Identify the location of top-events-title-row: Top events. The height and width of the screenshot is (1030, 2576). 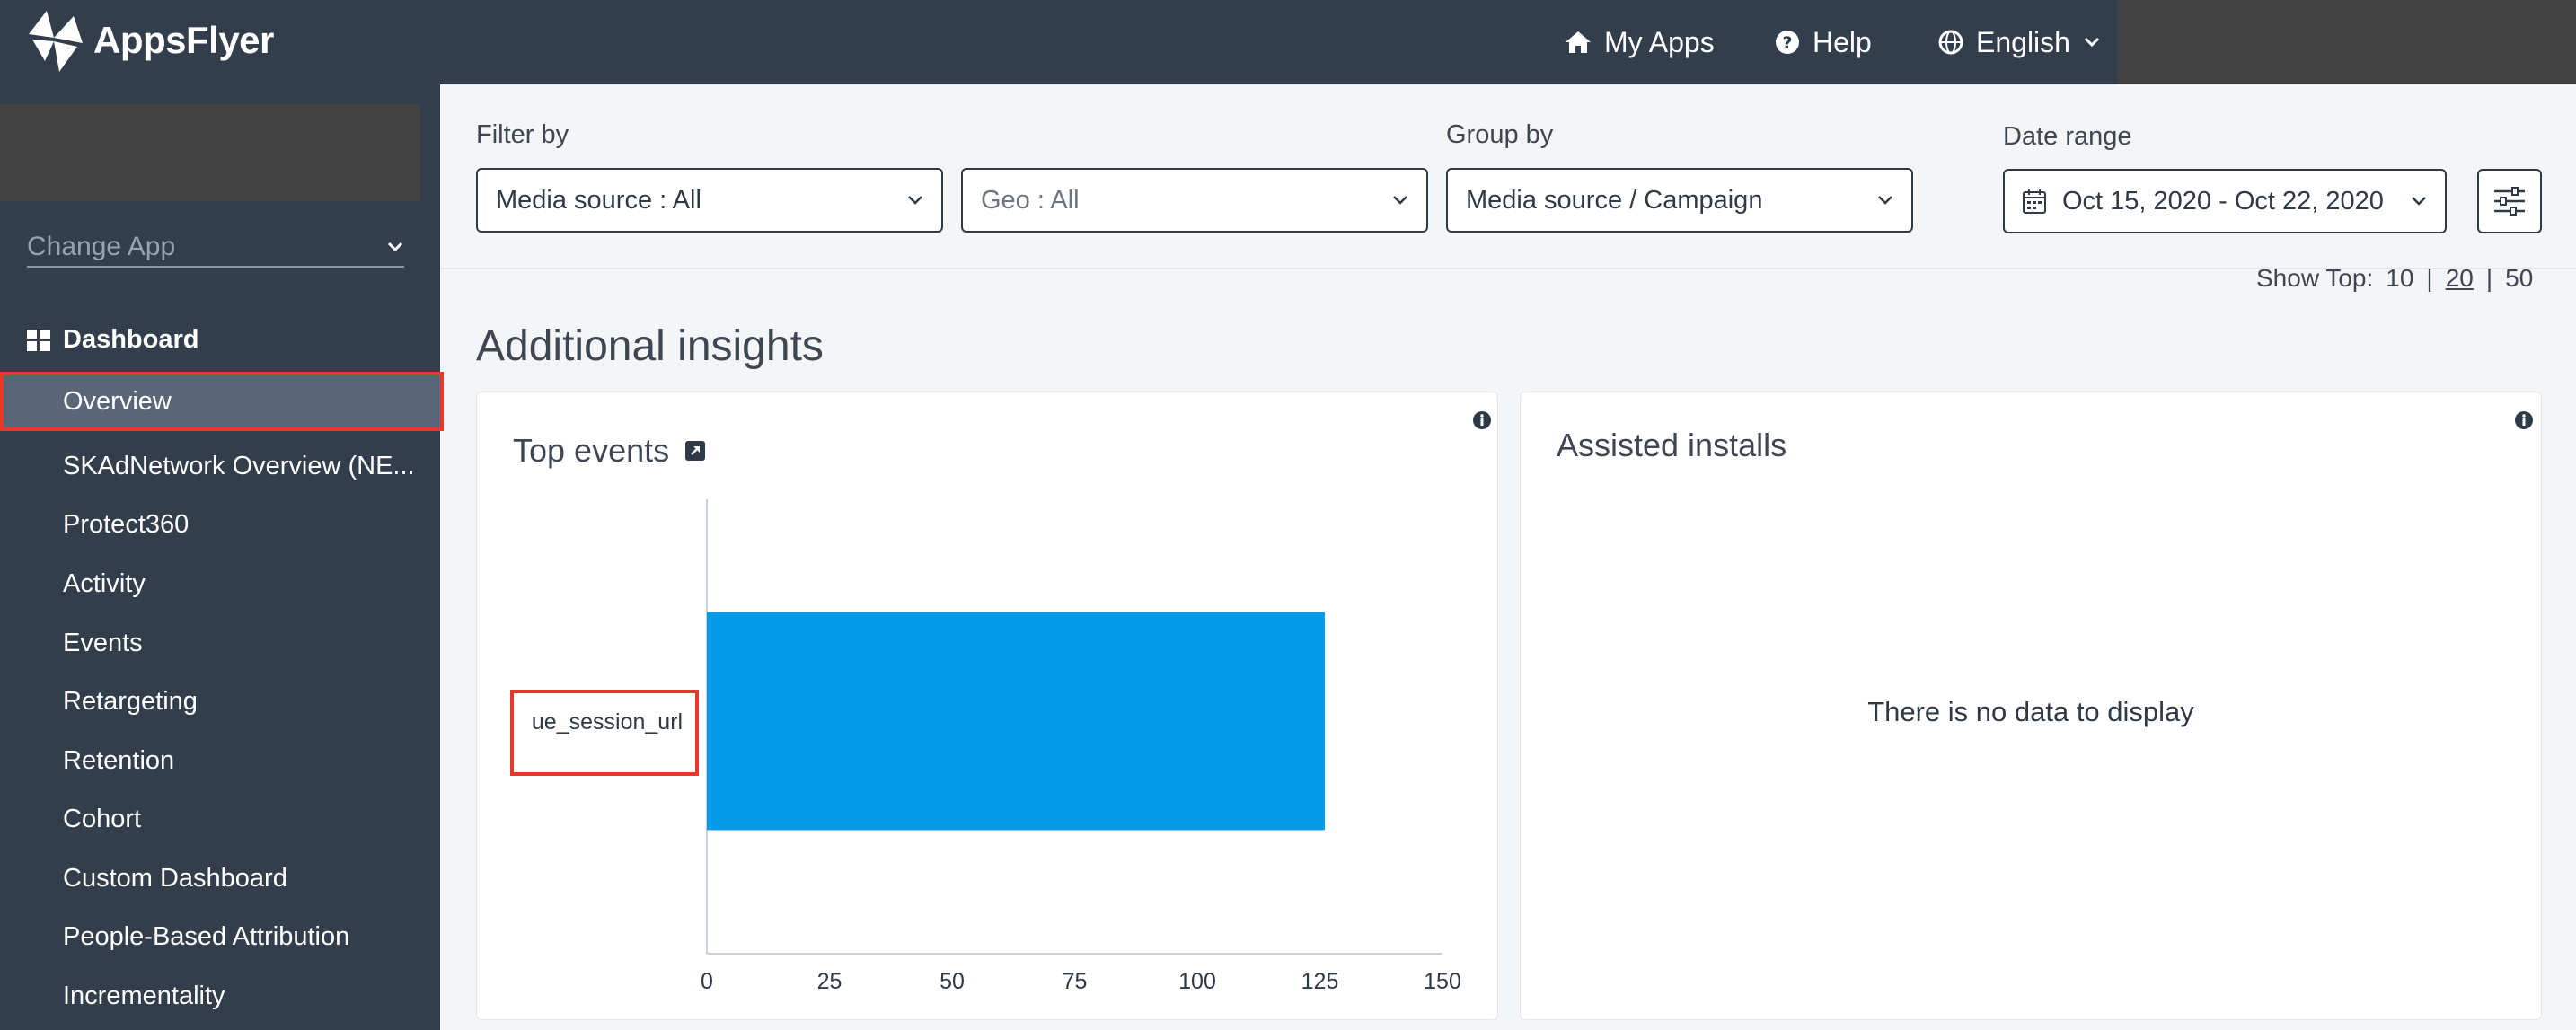
(609, 451).